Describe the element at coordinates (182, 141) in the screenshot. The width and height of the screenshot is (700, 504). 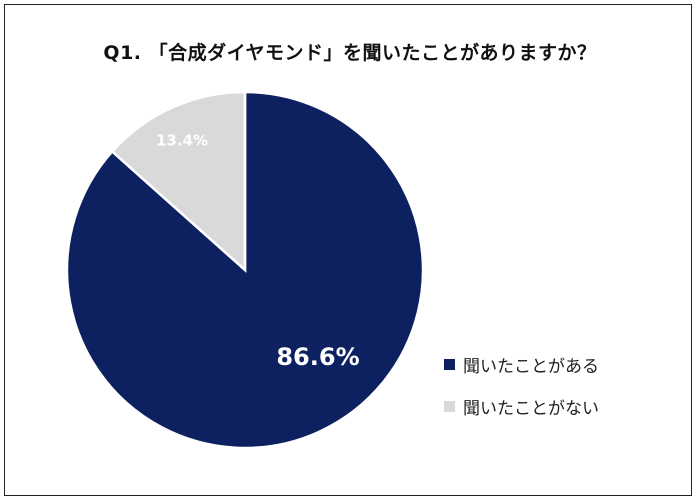
I see `data-label-not-heard: 13.4%` at that location.